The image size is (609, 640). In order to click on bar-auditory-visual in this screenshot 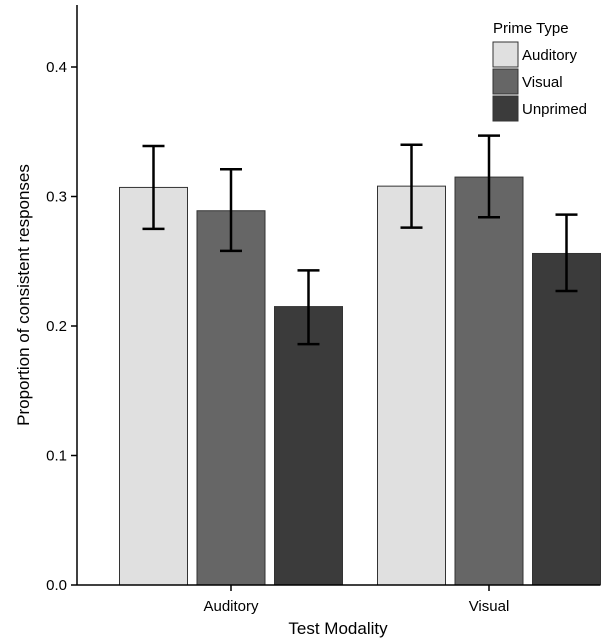, I will do `click(411, 385)`.